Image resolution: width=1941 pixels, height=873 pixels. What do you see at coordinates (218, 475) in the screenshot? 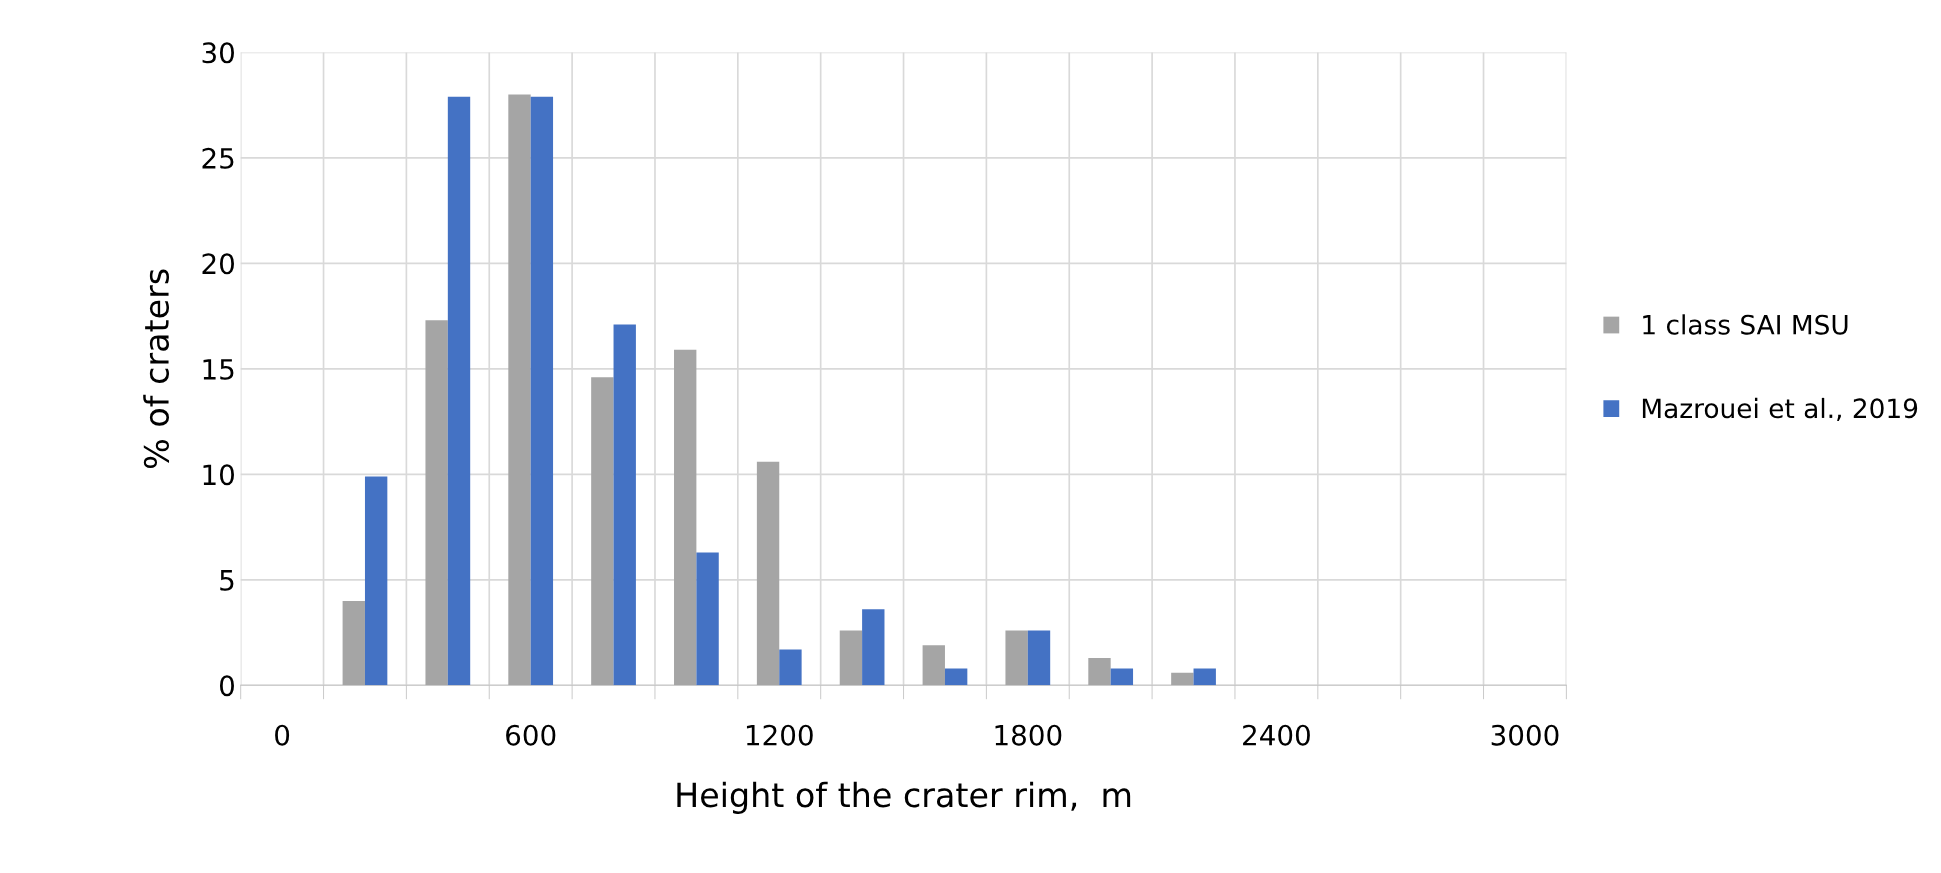
I see `y-tick-label: 10` at bounding box center [218, 475].